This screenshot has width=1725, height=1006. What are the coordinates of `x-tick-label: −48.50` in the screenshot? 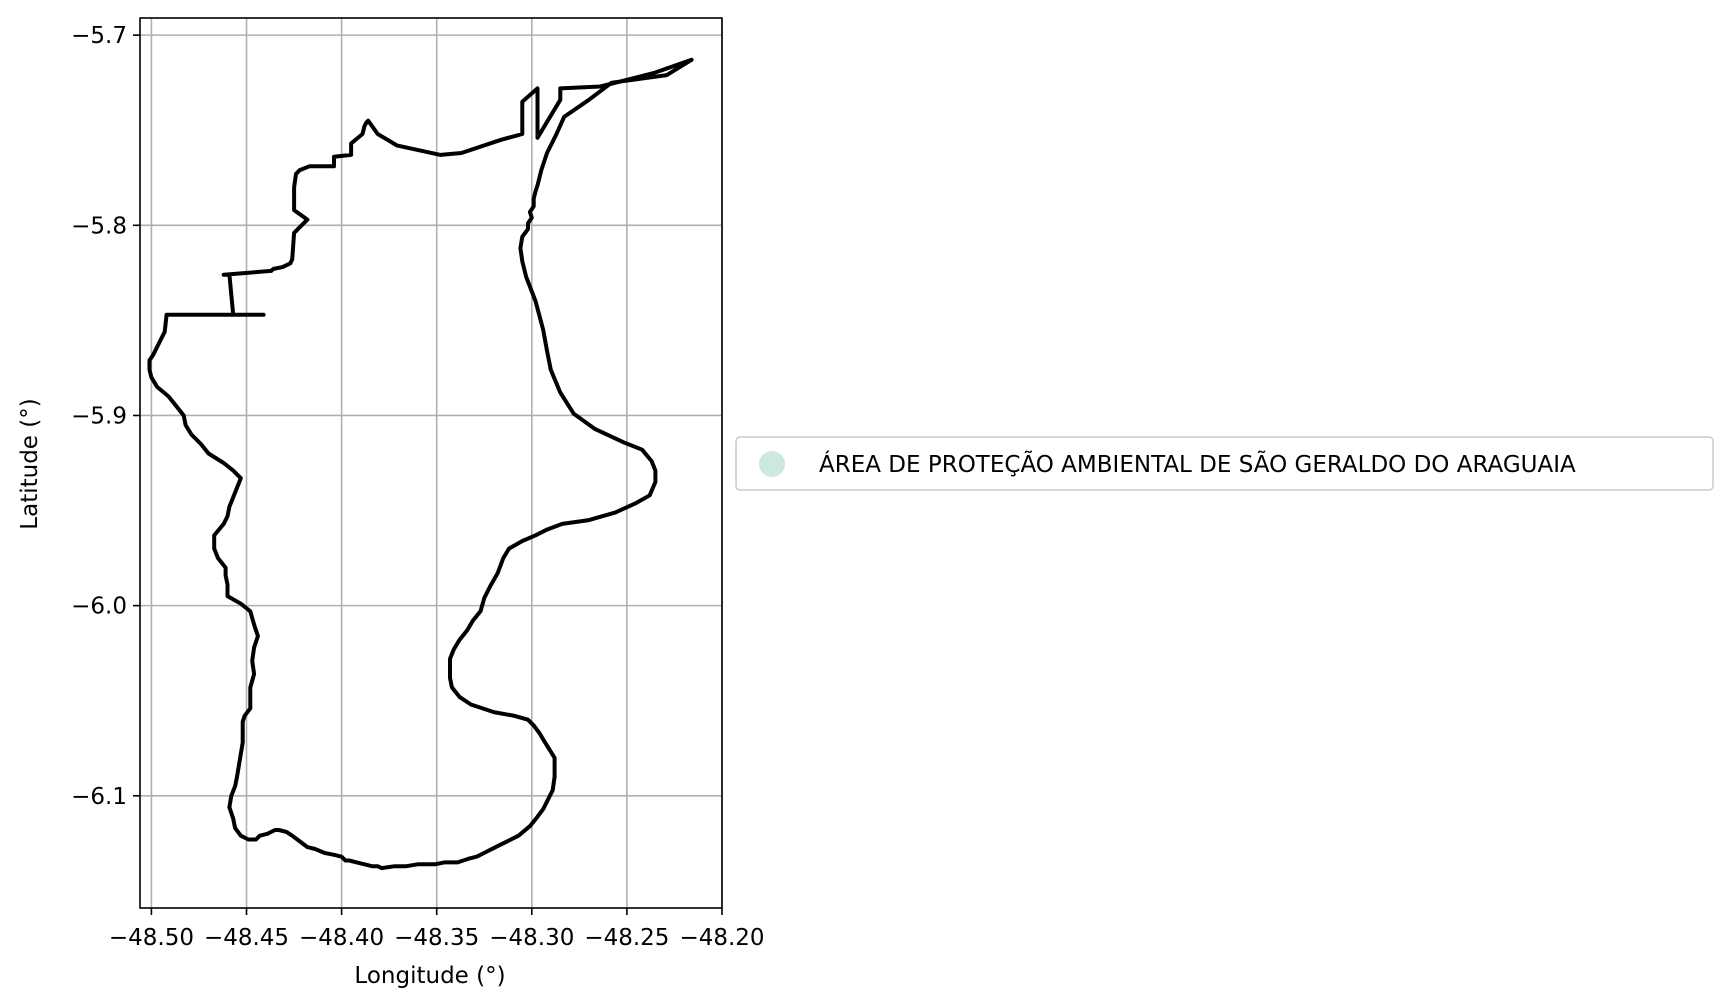 It's located at (151, 938).